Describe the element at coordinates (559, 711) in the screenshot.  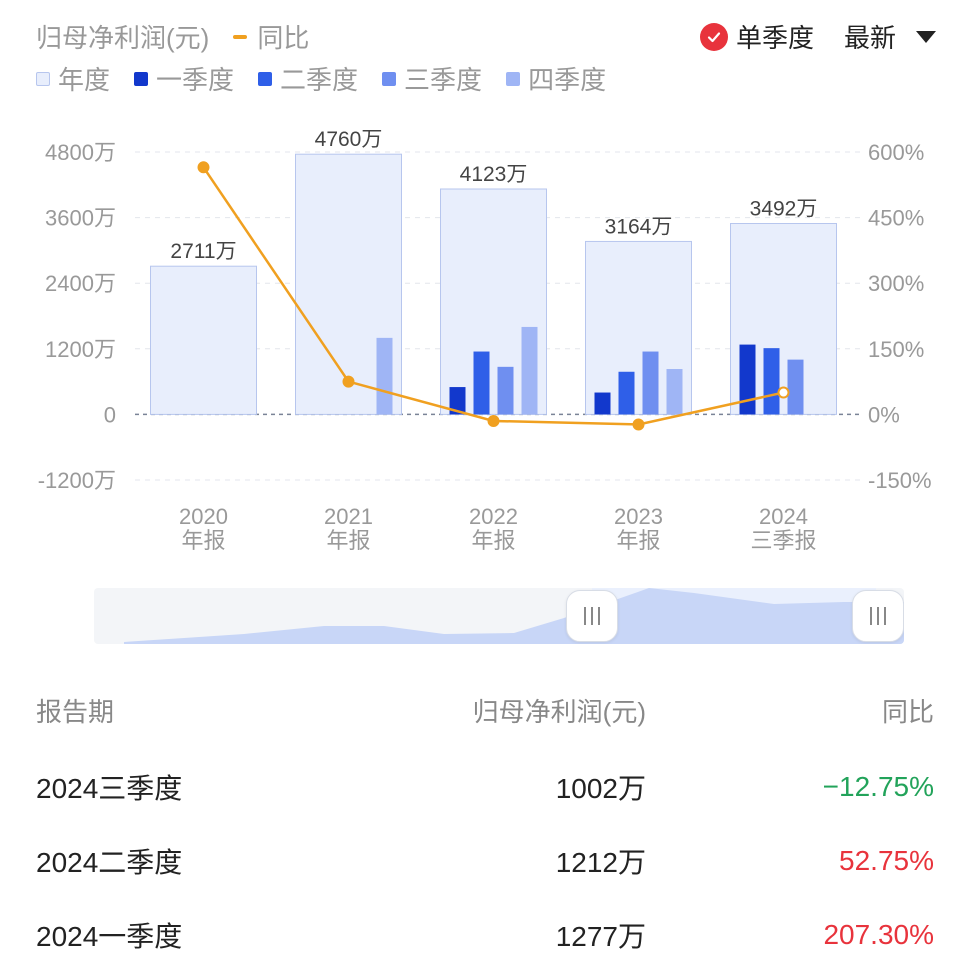
I see `header-profit: 归母净利润(元)` at that location.